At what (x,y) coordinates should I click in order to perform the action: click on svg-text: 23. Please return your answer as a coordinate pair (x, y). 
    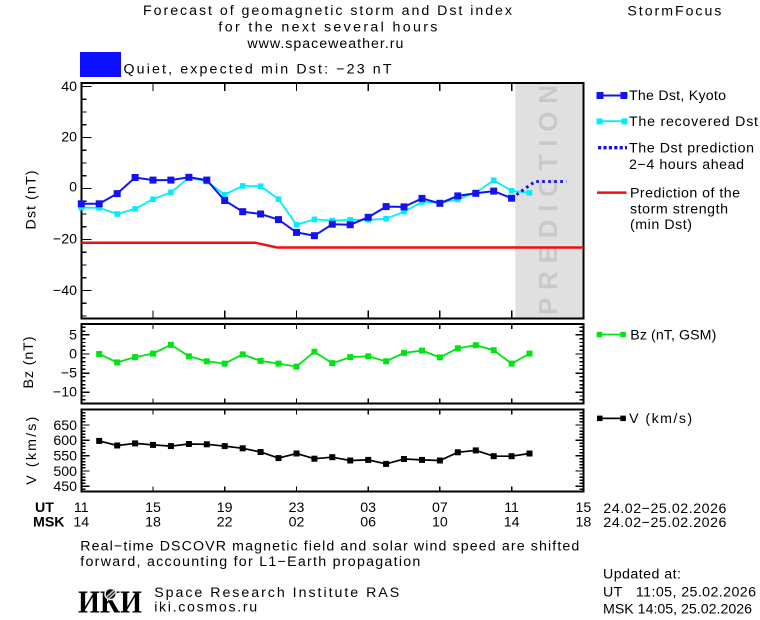
    Looking at the image, I should click on (297, 508).